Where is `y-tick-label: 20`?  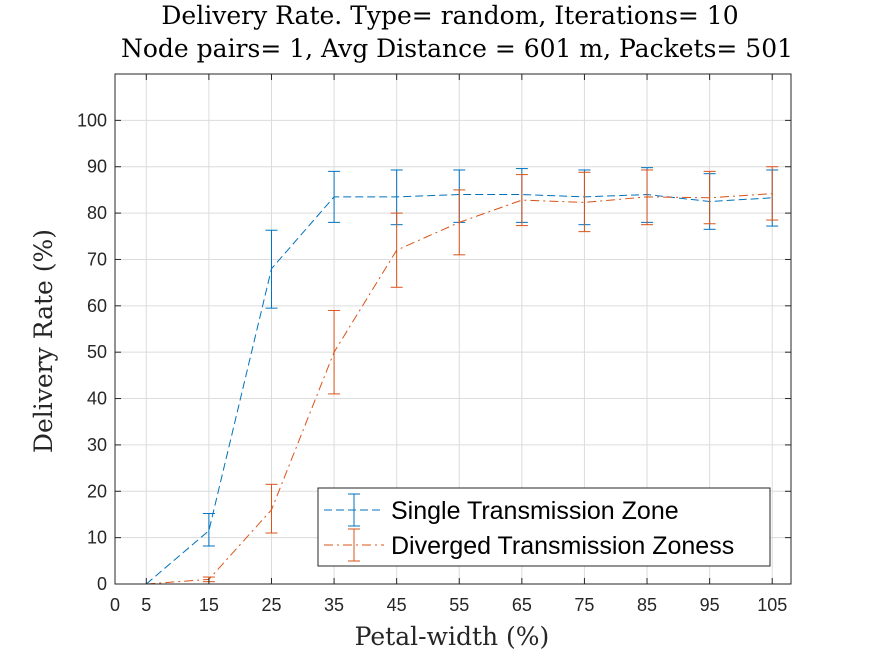
y-tick-label: 20 is located at coordinates (97, 491).